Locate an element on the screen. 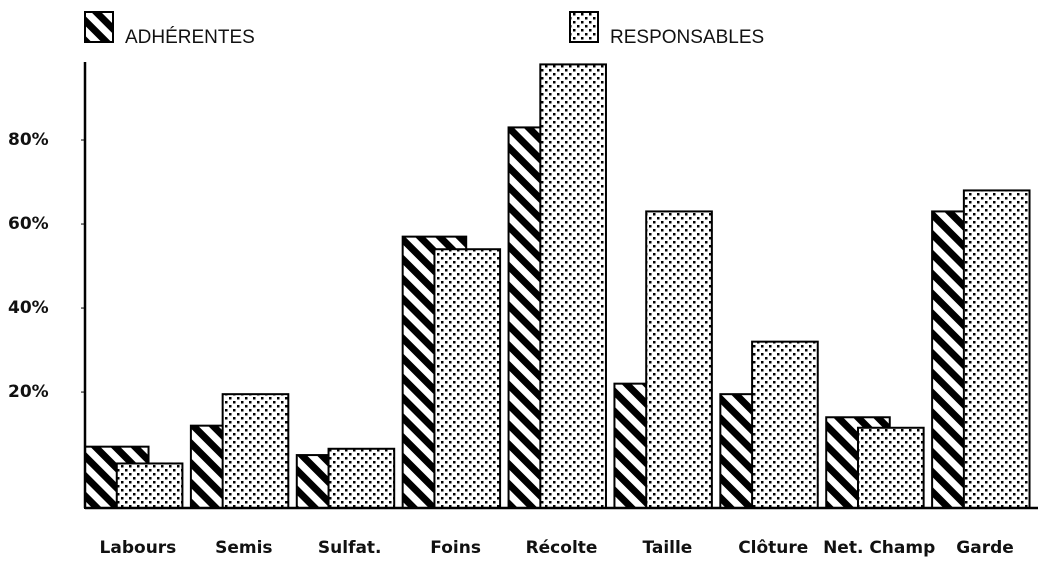 The image size is (1040, 562). y-tick-label: 40% is located at coordinates (28, 308).